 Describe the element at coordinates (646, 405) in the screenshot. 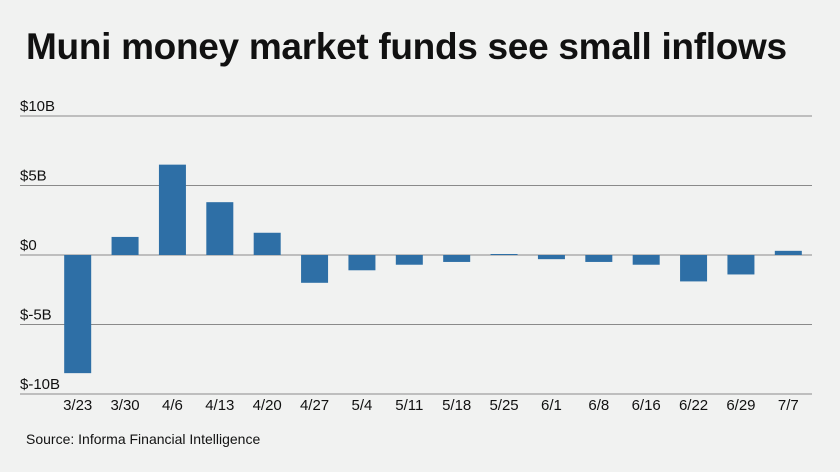

I see `x-tick-label: 6/16` at that location.